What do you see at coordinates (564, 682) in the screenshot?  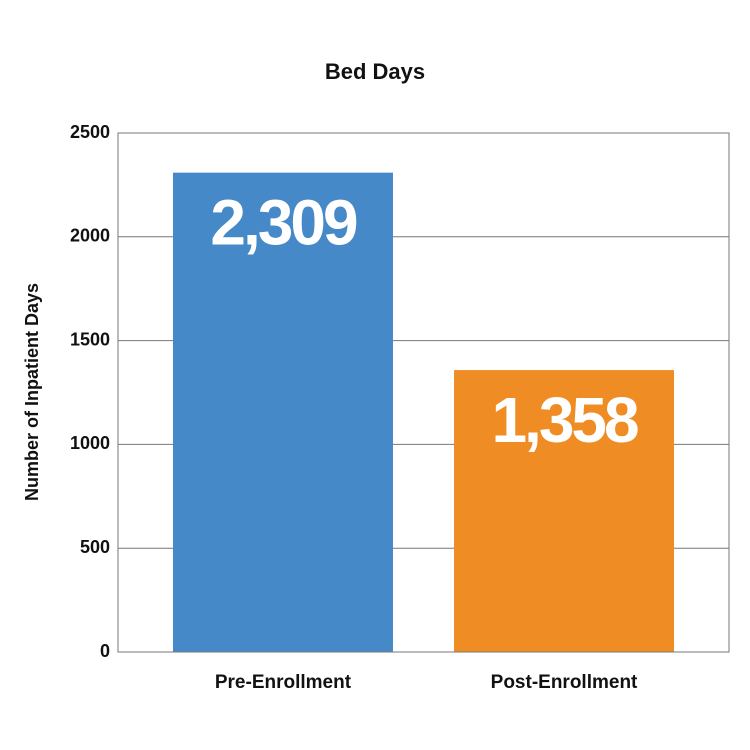 I see `x-tick-label: Post-Enrollment` at bounding box center [564, 682].